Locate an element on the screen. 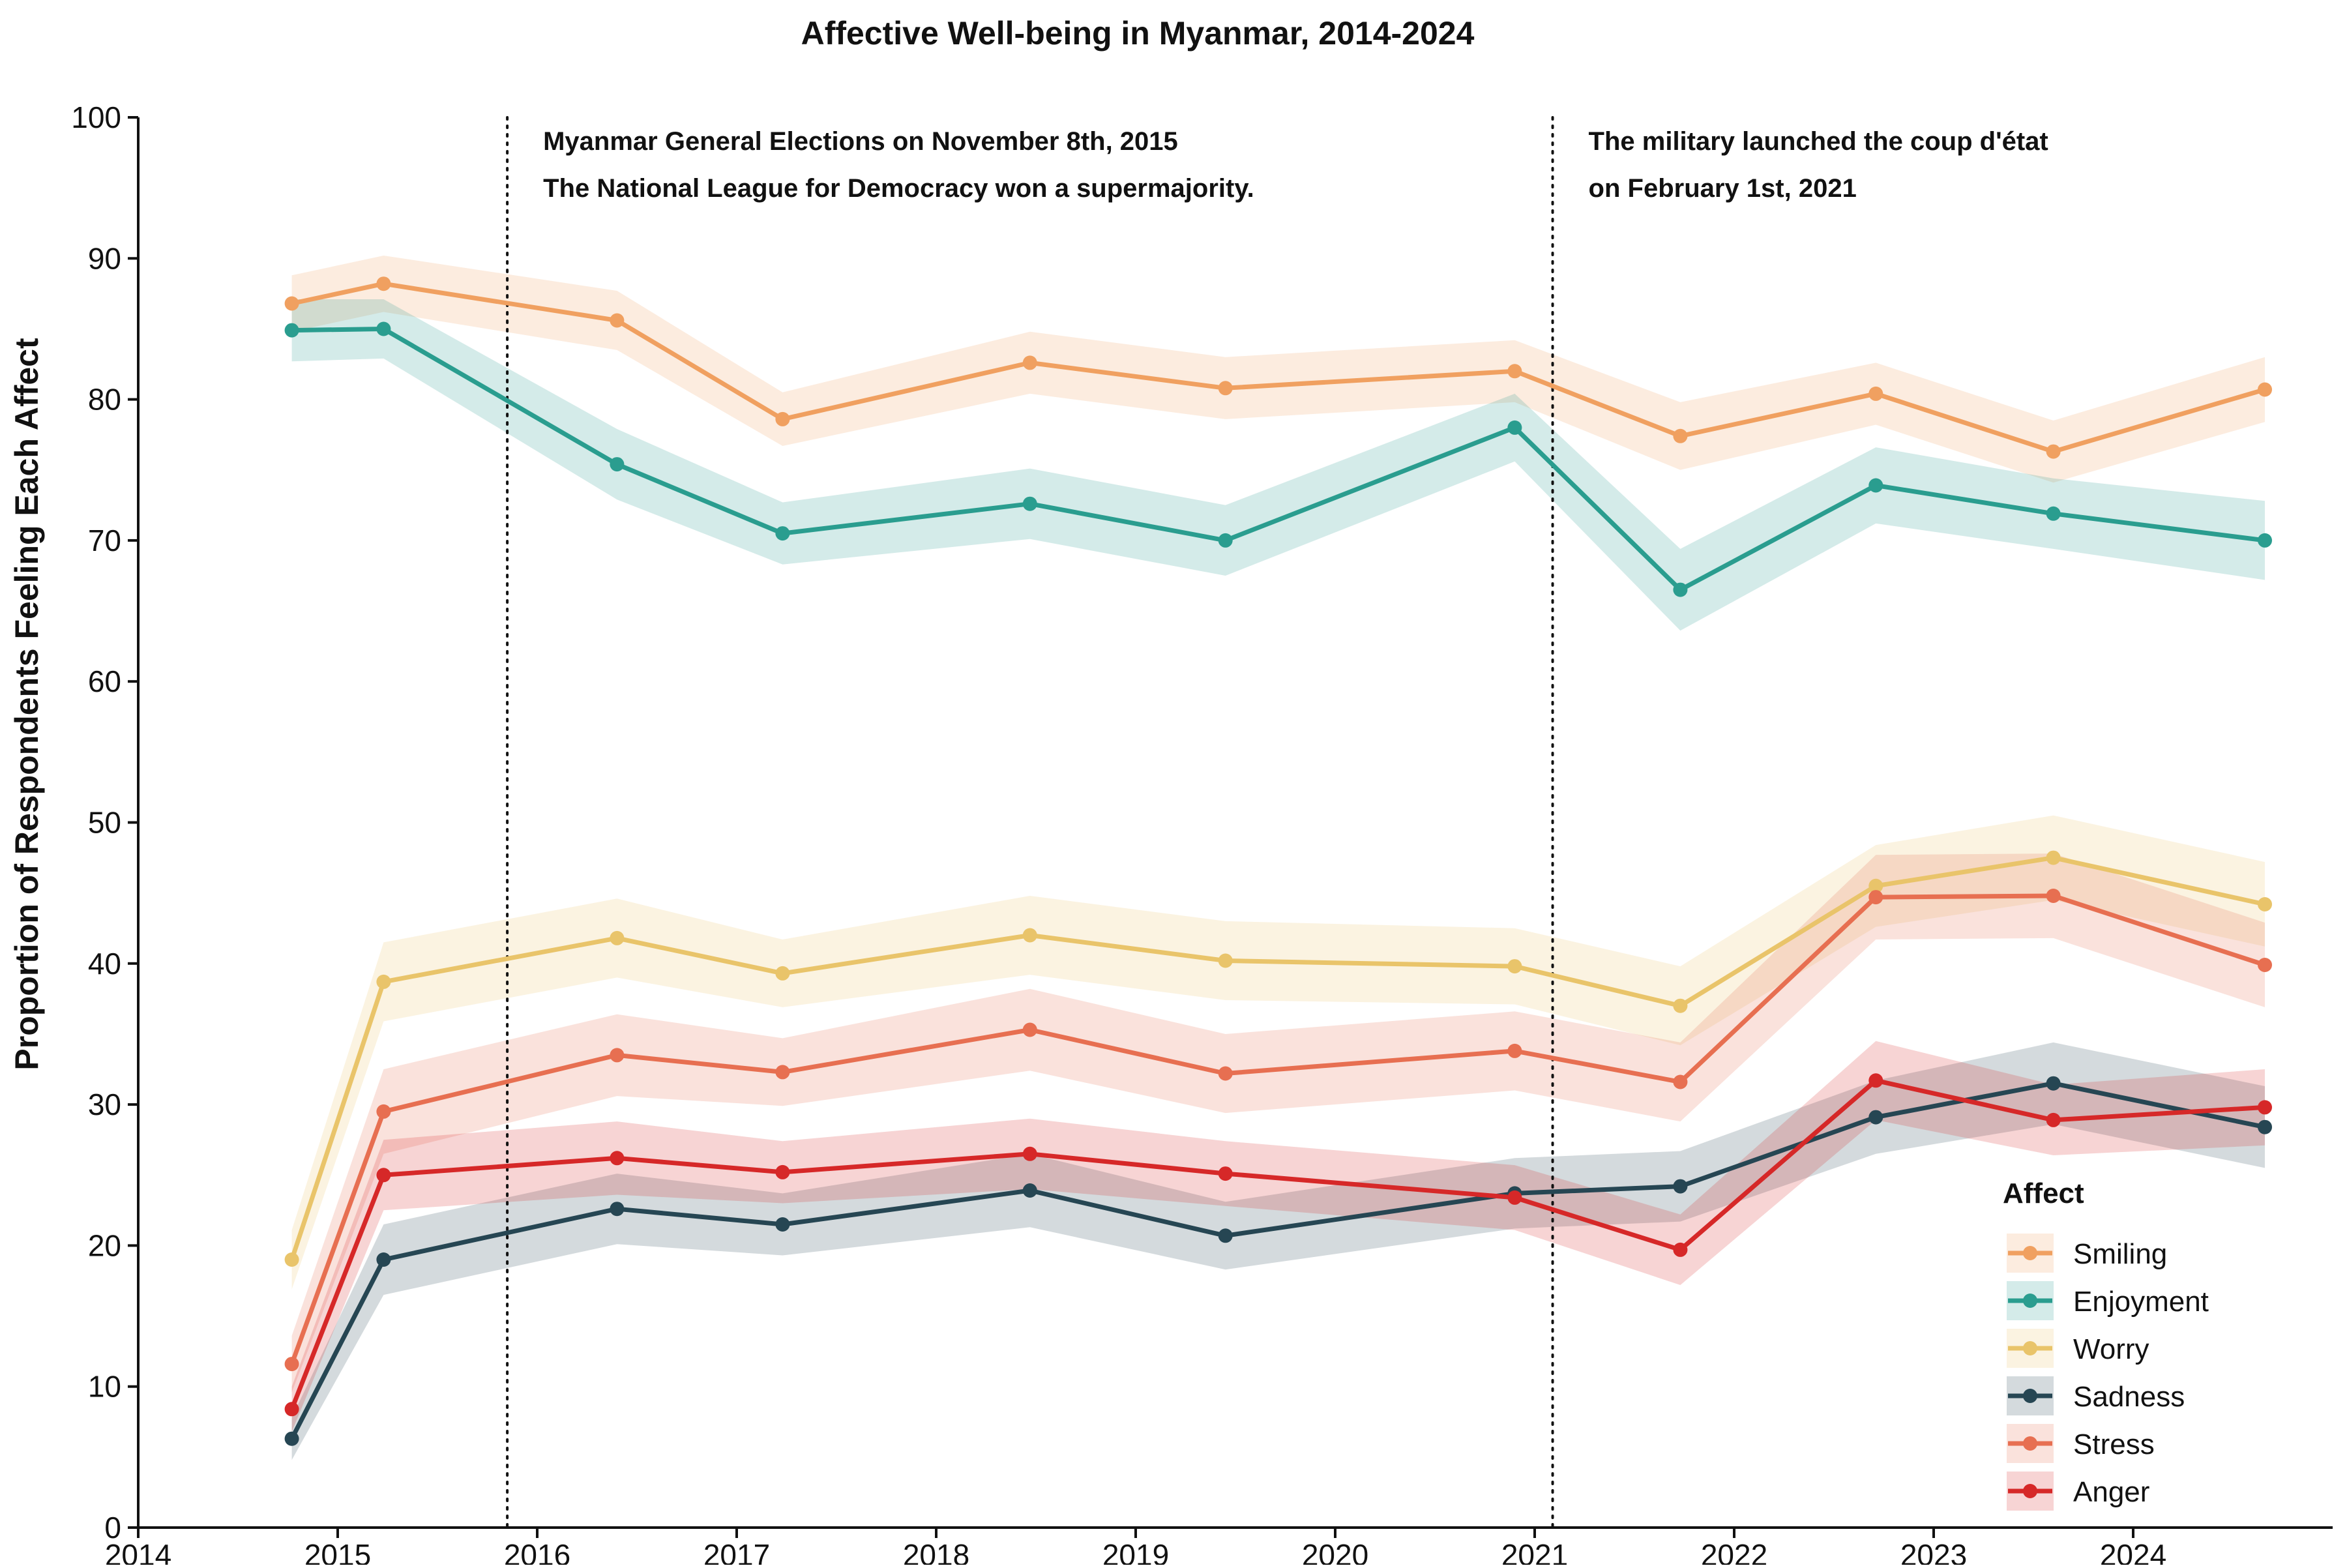 The height and width of the screenshot is (1568, 2347). x-tick-label: 2023 is located at coordinates (1933, 1552).